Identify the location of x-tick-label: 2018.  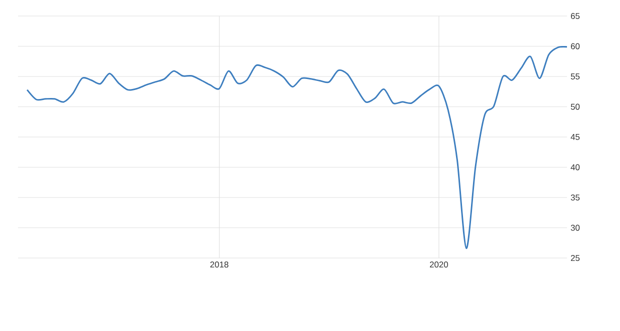
(219, 265).